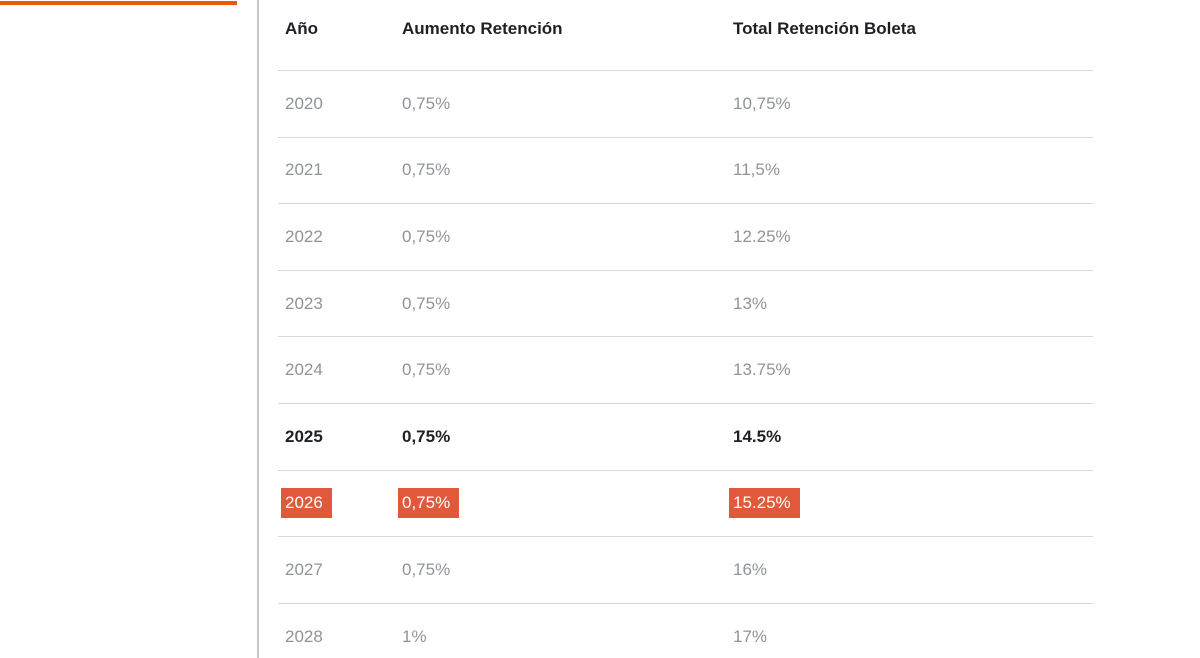 The width and height of the screenshot is (1200, 658). Describe the element at coordinates (336, 630) in the screenshot. I see `cell-year: 2028` at that location.